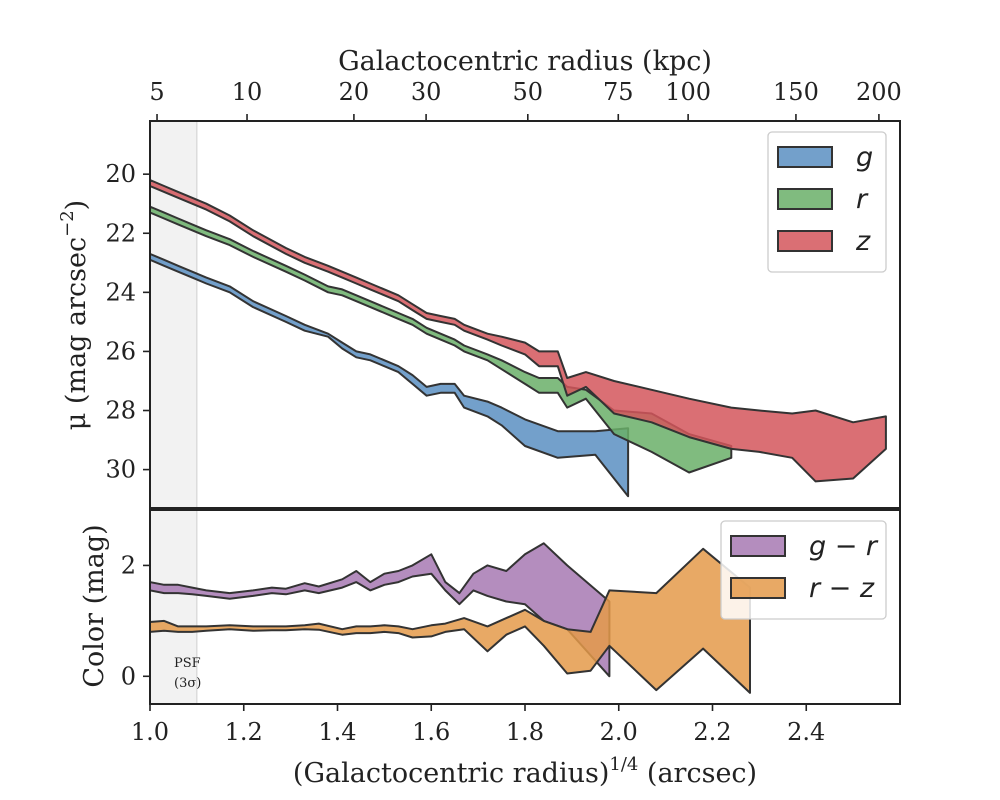 The image size is (1000, 800). Describe the element at coordinates (120, 174) in the screenshot. I see `y-tick-label: 20` at that location.